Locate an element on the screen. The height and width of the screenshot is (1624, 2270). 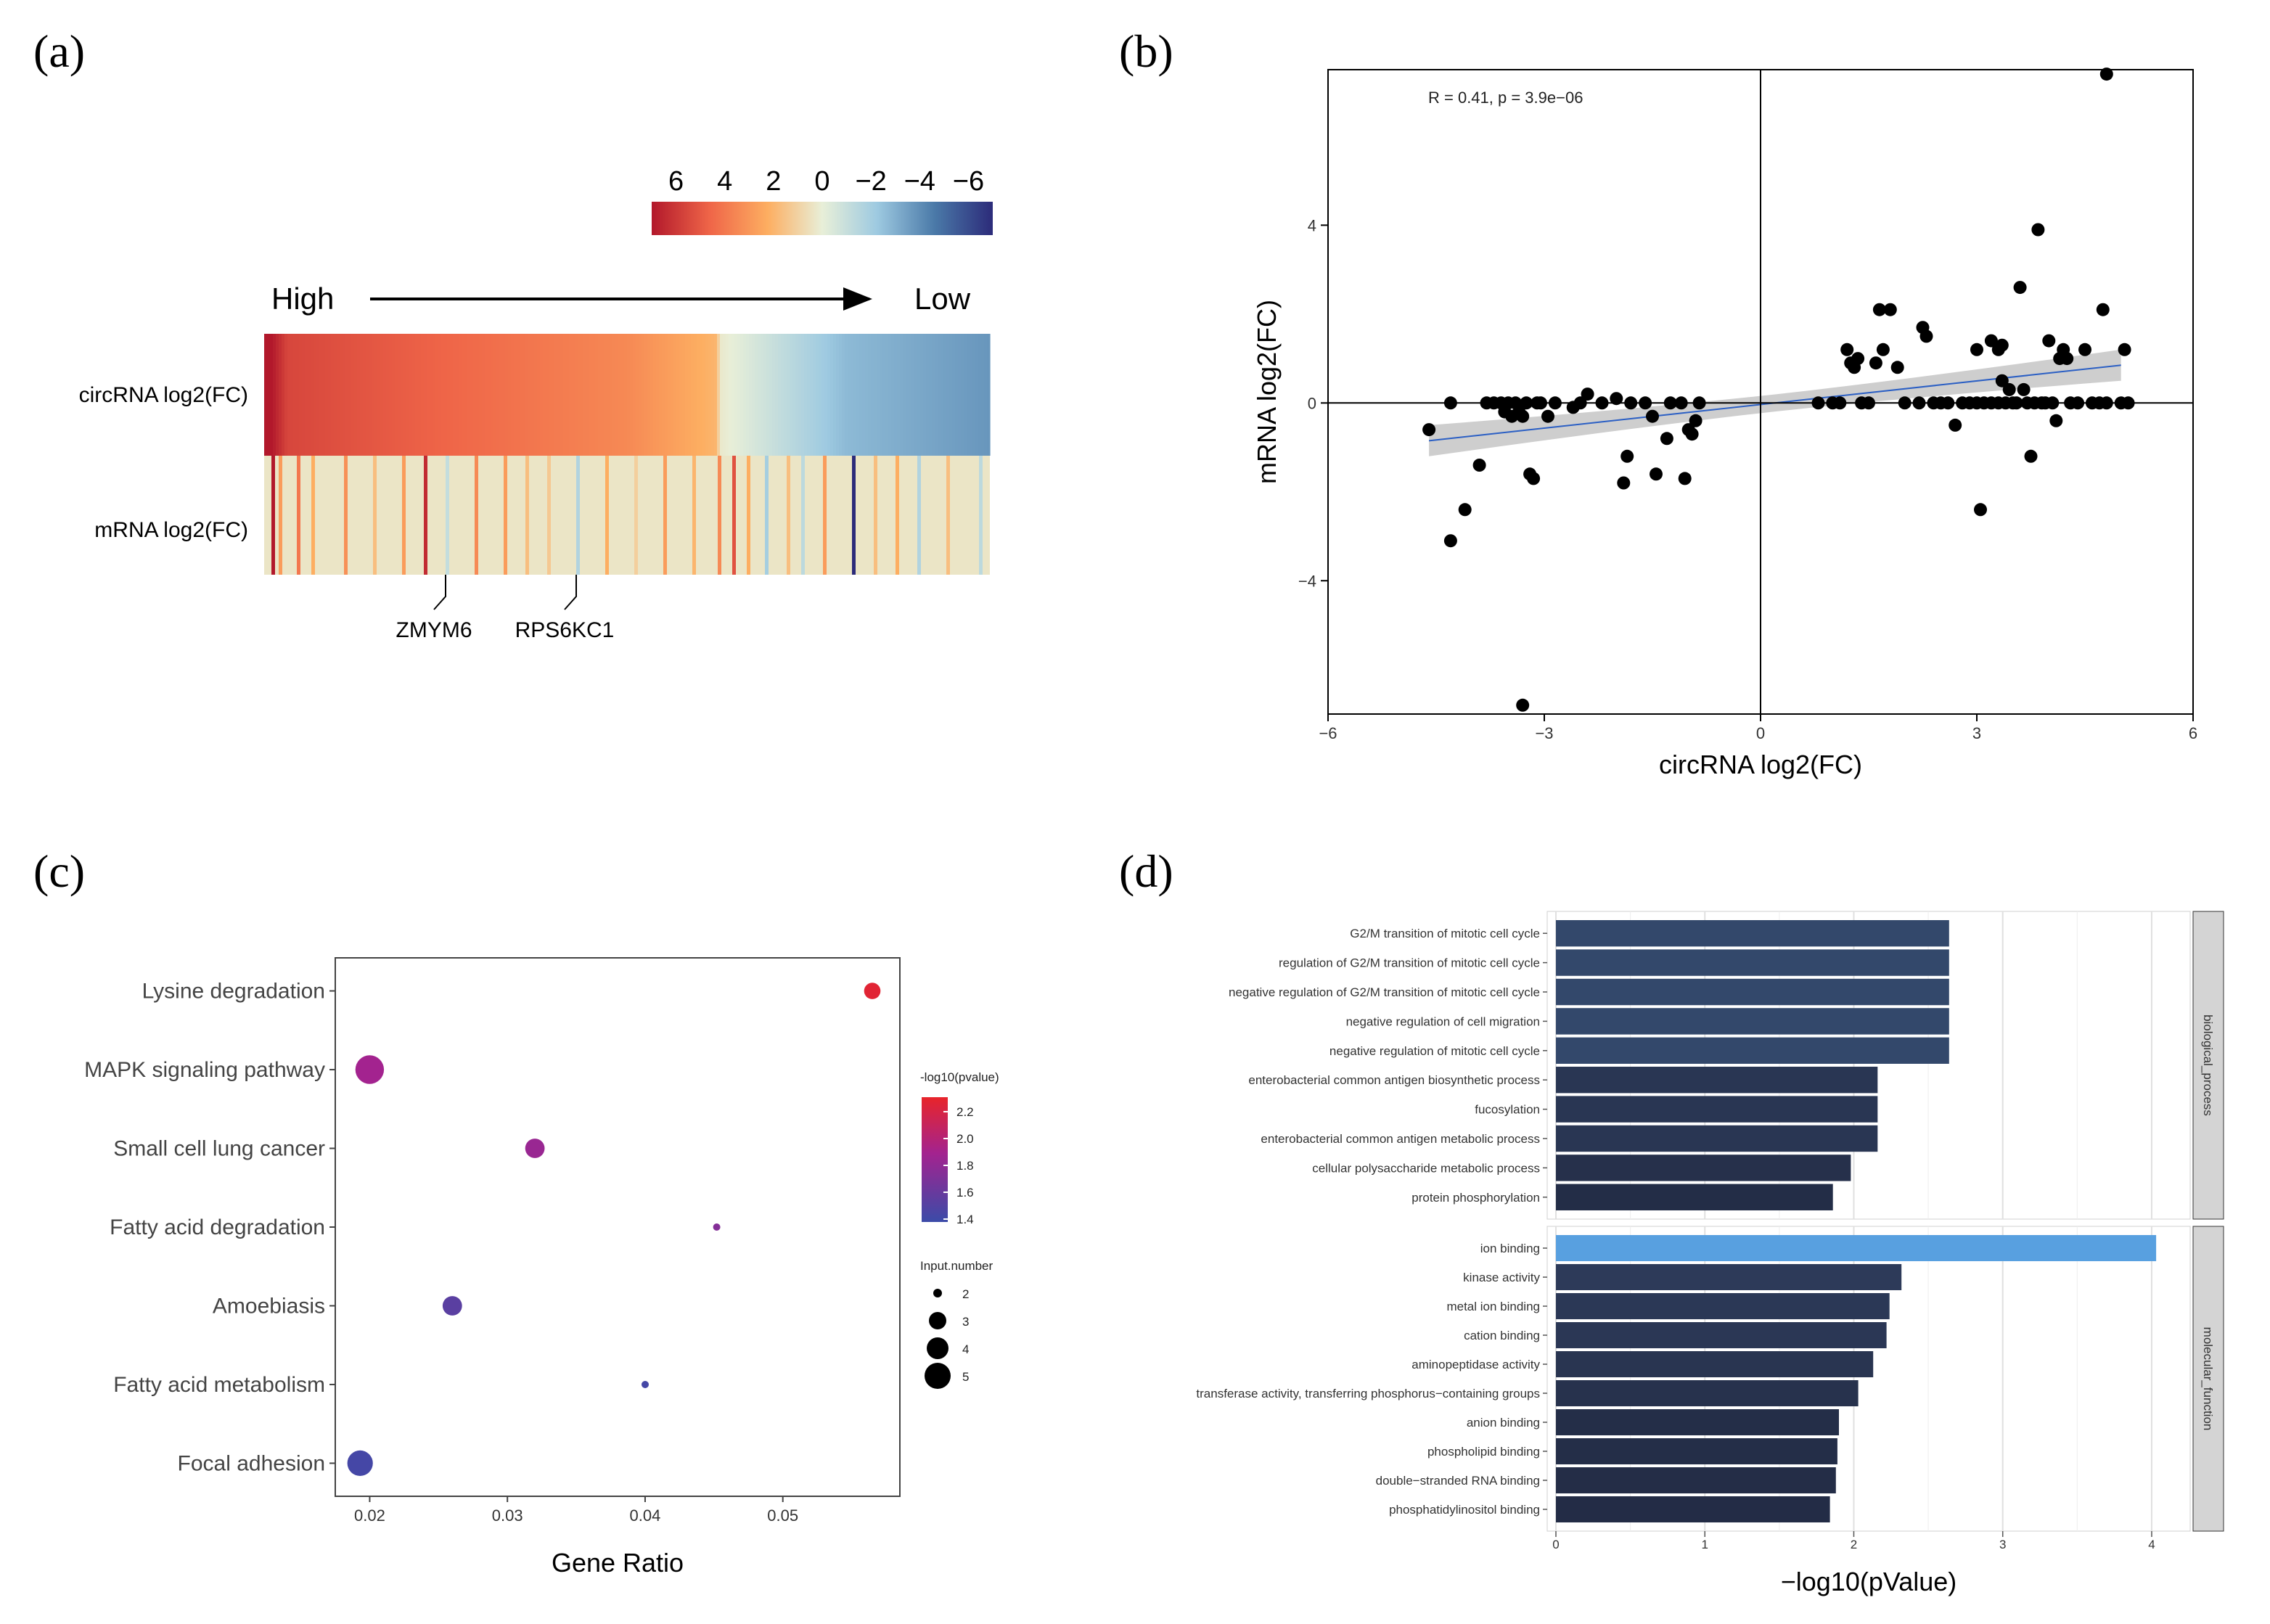
category-label: MAPK signaling pathway is located at coordinates (204, 1070).